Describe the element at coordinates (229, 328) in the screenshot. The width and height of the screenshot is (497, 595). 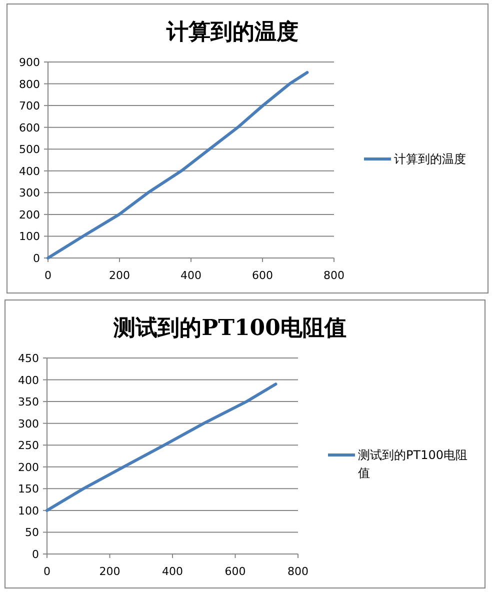
I see `chart-title: 测试到的PT100电阻值` at that location.